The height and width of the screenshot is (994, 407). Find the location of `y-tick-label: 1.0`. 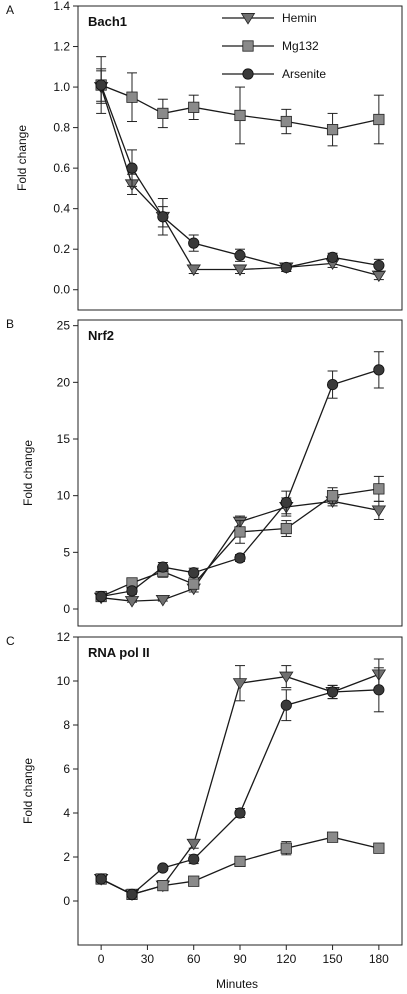

y-tick-label: 1.0 is located at coordinates (61, 87).